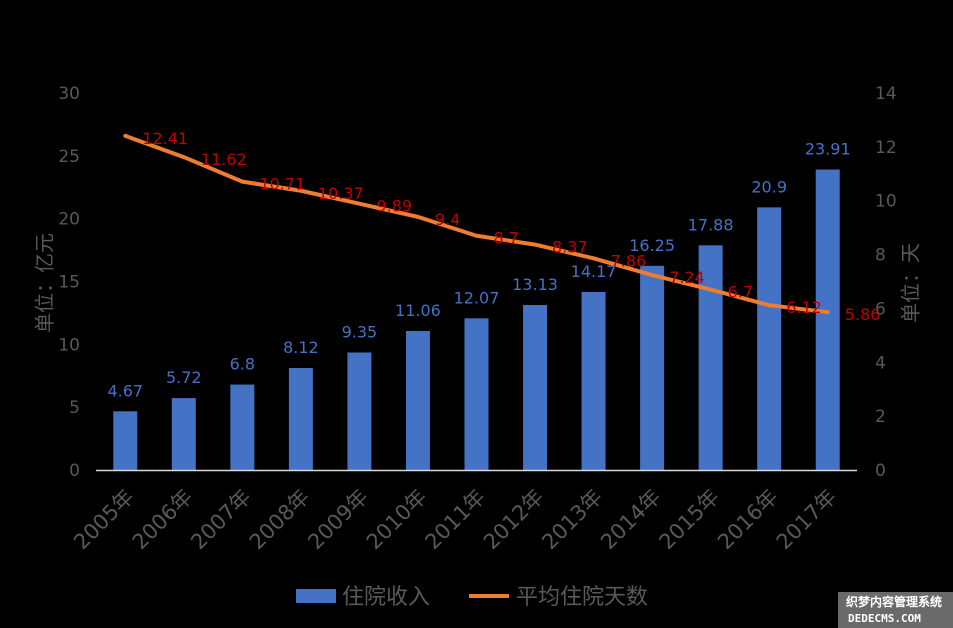 This screenshot has width=953, height=628. I want to click on category-label: 2009年, so click(338, 520).